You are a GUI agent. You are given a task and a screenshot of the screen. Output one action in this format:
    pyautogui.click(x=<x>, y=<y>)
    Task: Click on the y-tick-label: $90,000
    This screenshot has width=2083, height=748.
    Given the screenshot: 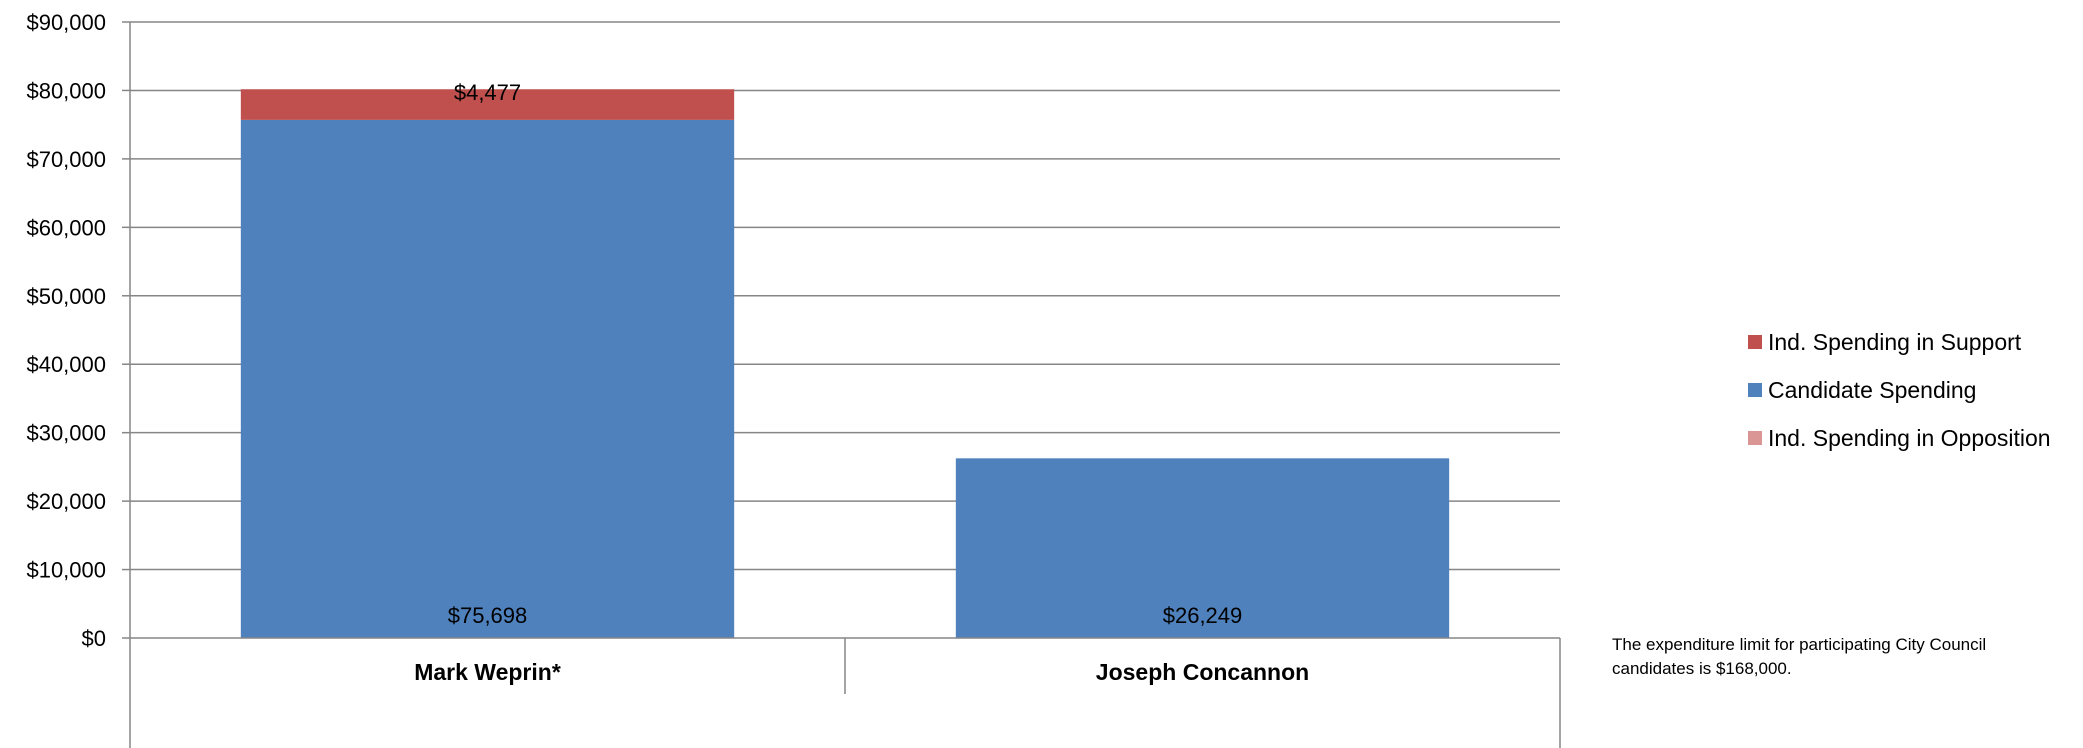 What is the action you would take?
    pyautogui.click(x=66, y=22)
    